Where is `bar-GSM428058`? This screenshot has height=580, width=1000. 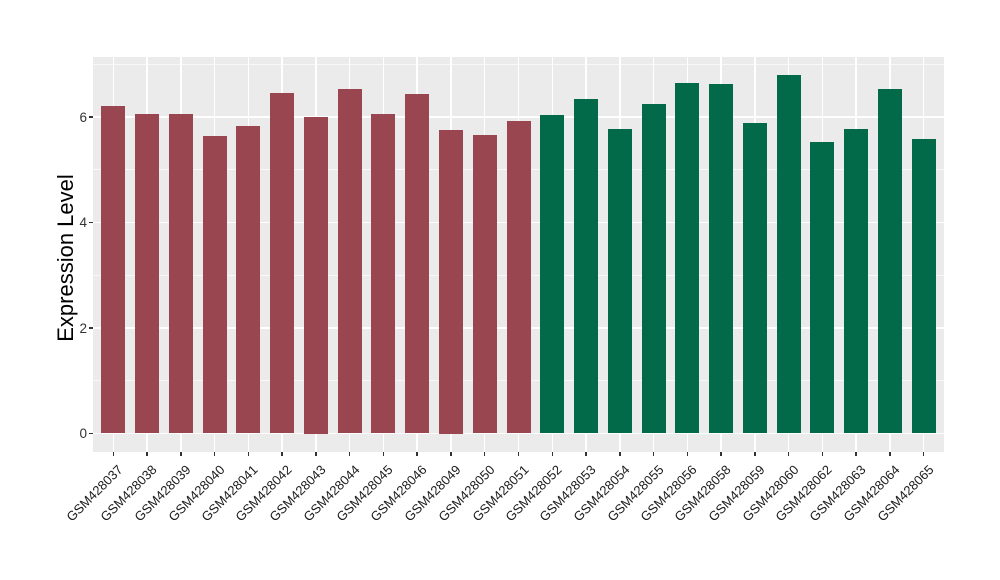
bar-GSM428058 is located at coordinates (721, 258).